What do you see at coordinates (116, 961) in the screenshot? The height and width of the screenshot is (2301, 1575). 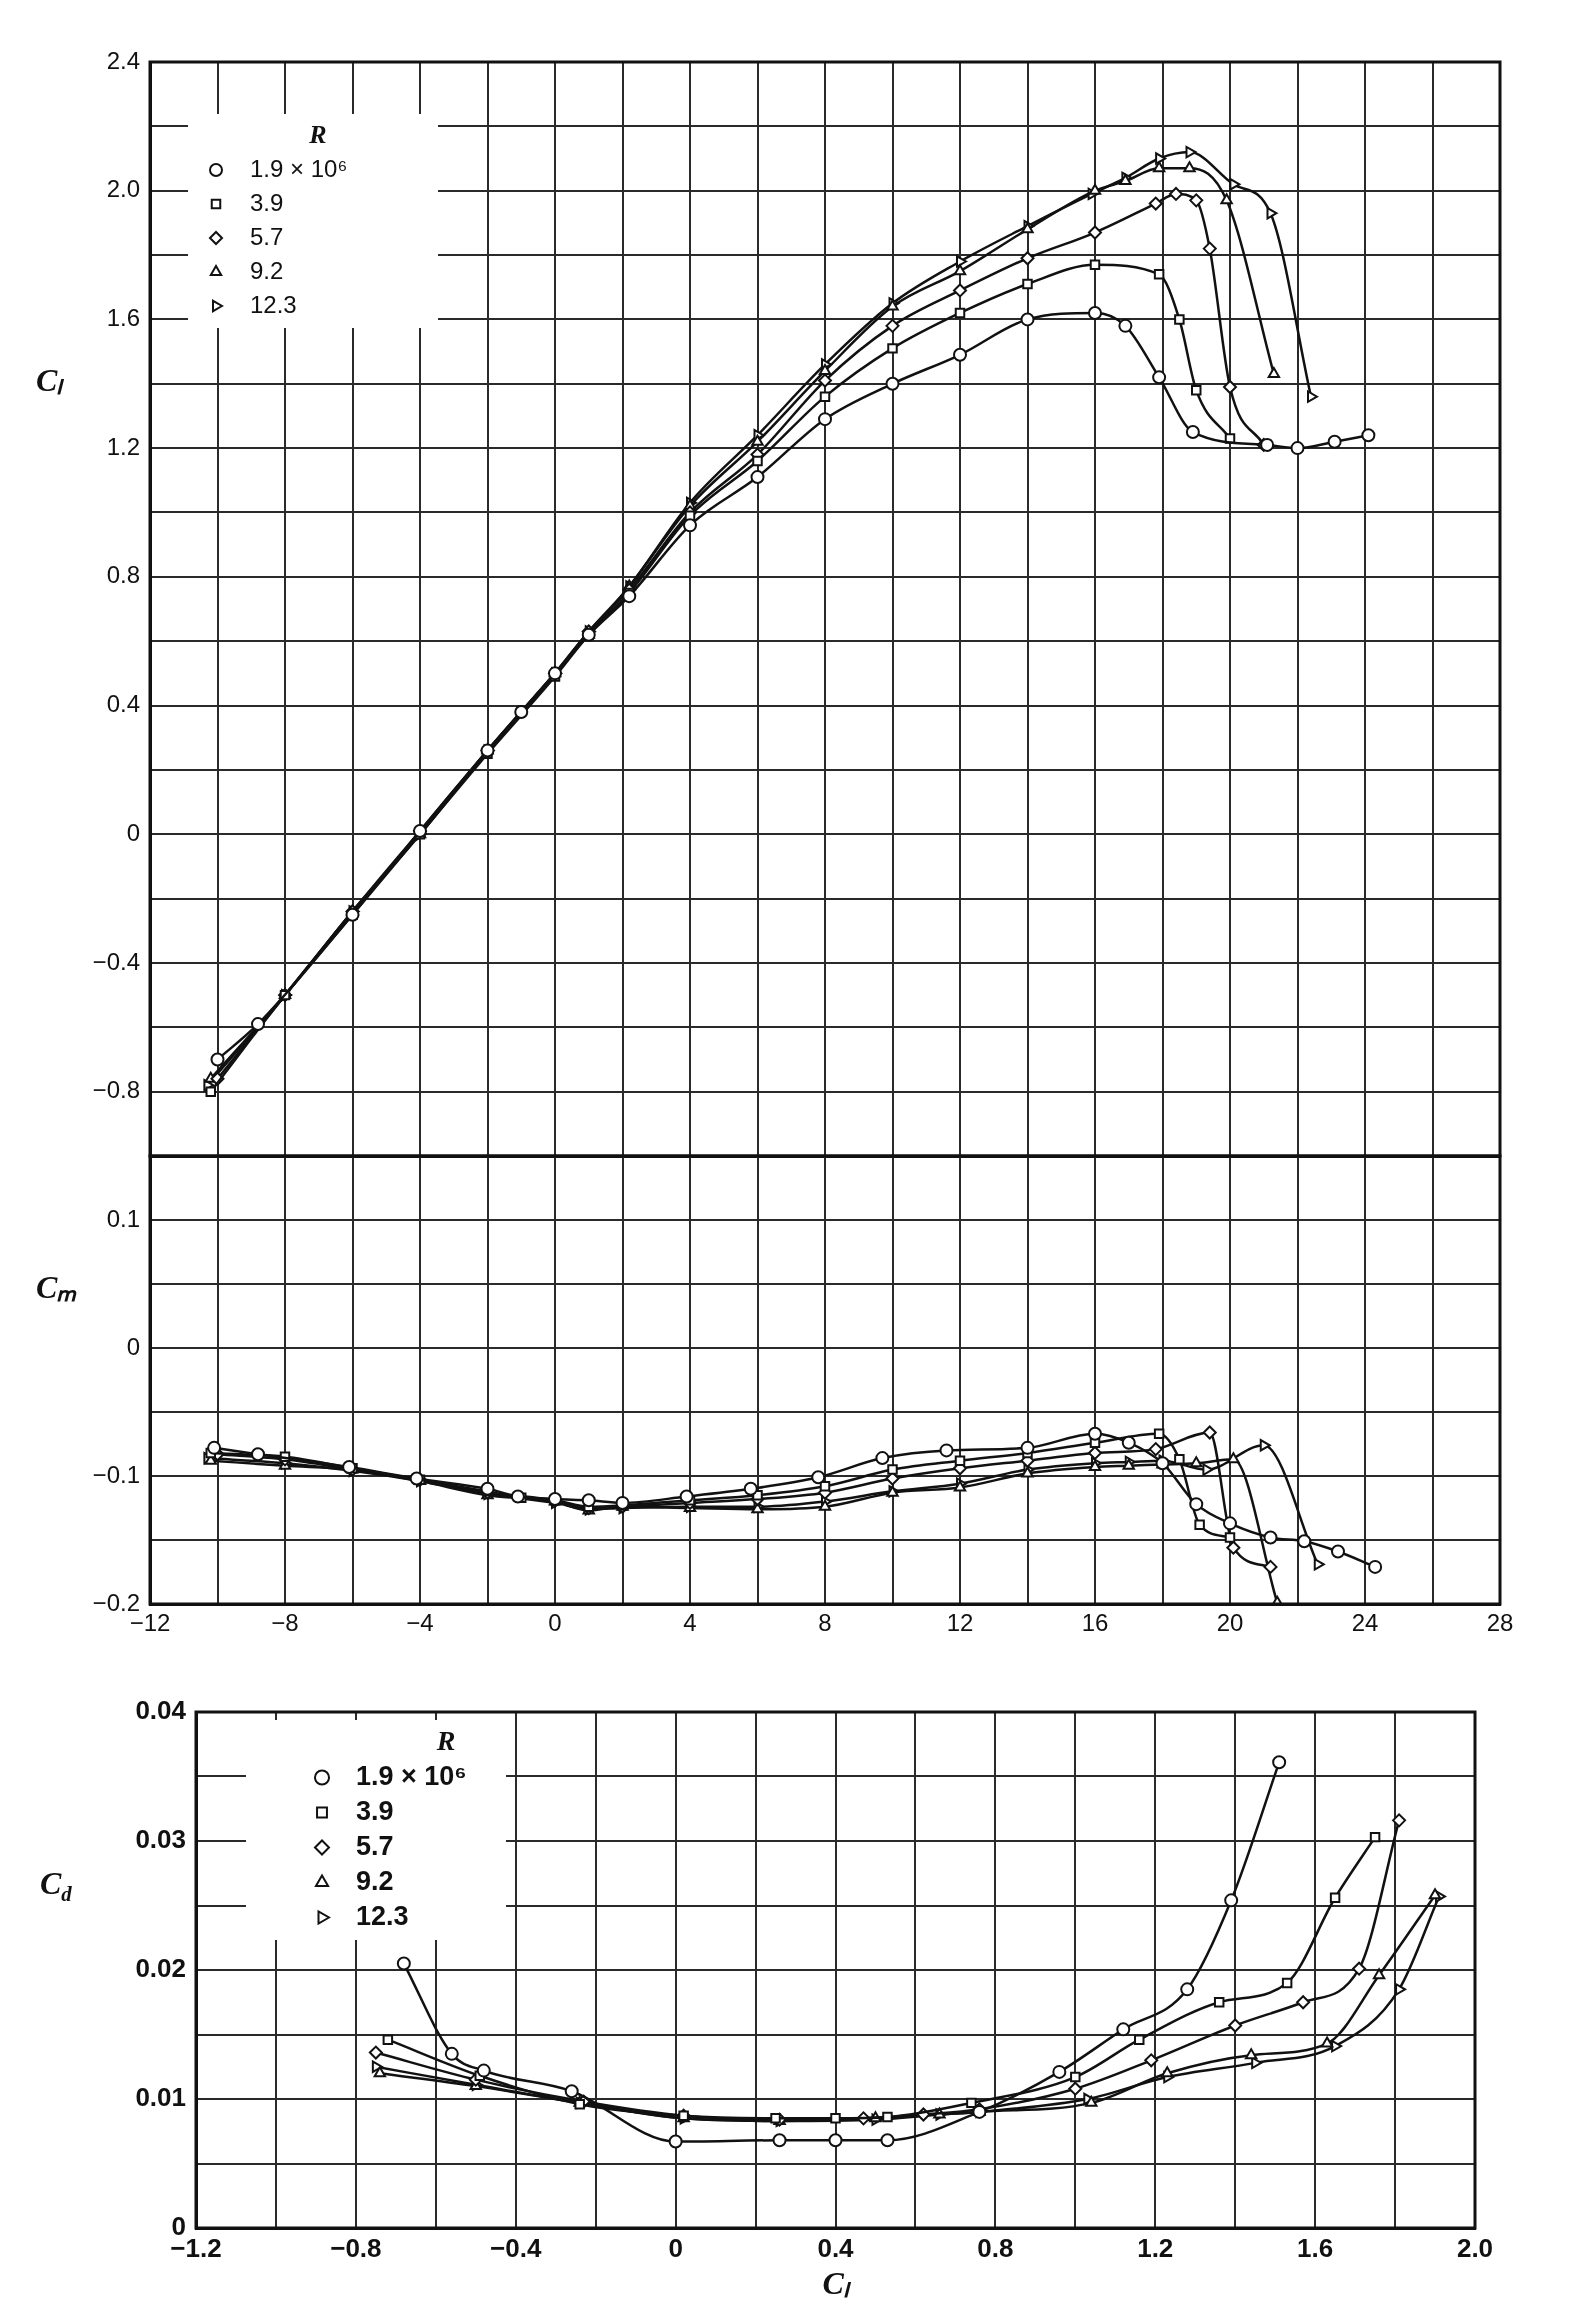 I see `y-tick-label: −0.4` at bounding box center [116, 961].